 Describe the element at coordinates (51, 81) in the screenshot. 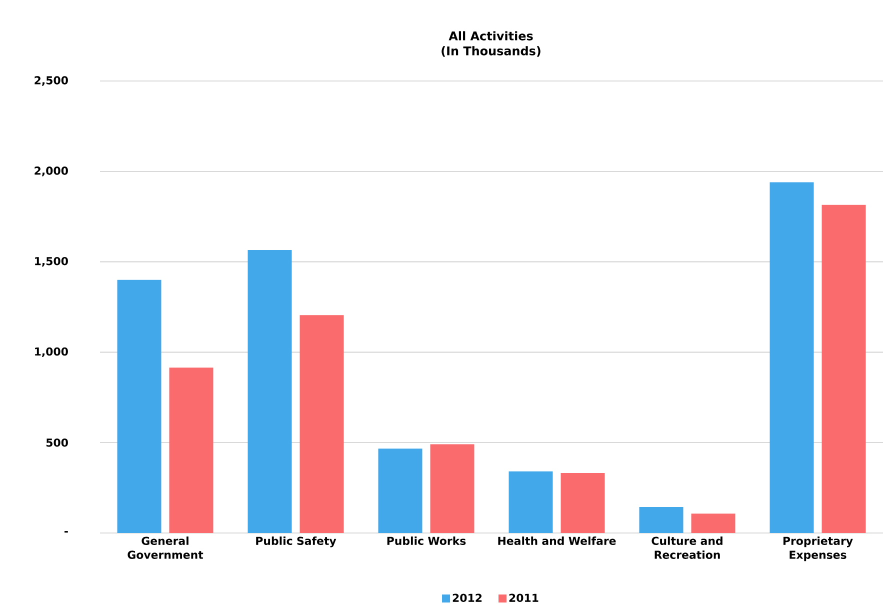

I see `y-tick-label: 2,500` at that location.